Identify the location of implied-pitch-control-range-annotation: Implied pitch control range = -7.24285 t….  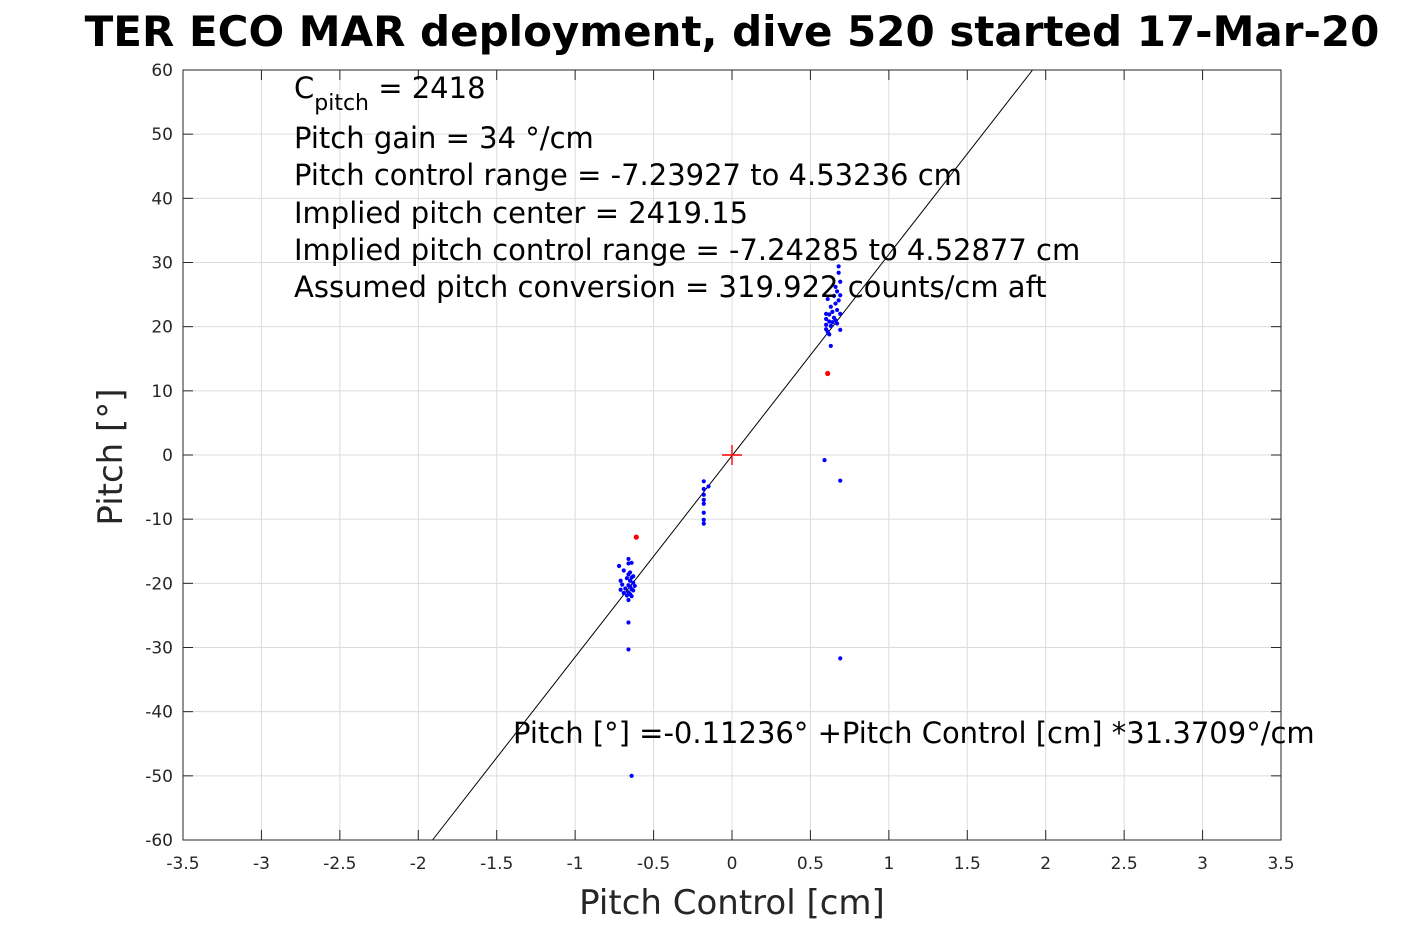
(687, 250).